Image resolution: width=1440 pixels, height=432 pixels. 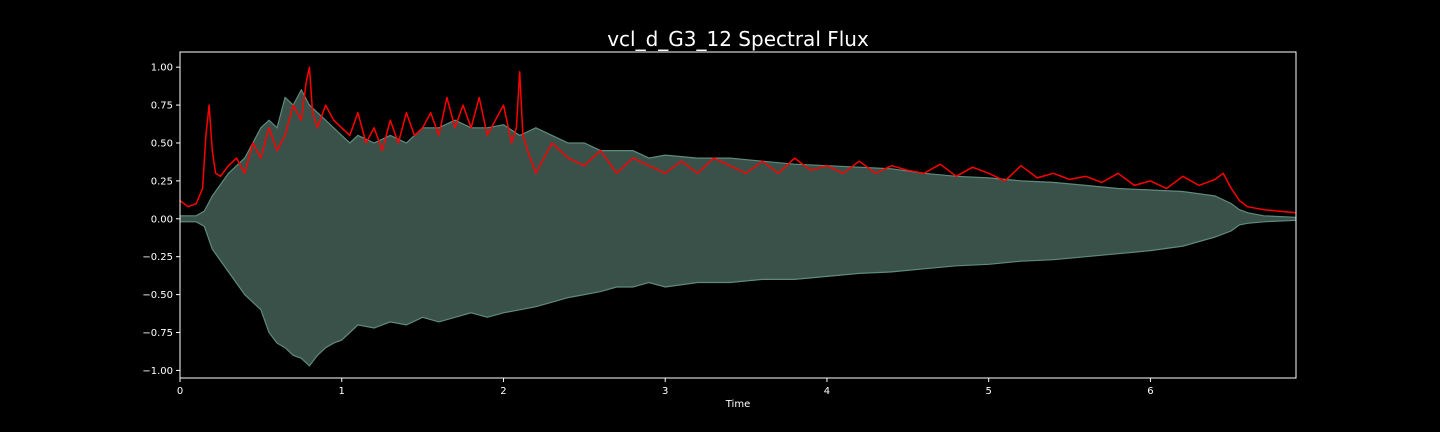 What do you see at coordinates (157, 371) in the screenshot?
I see `y-tick-label: −1.00` at bounding box center [157, 371].